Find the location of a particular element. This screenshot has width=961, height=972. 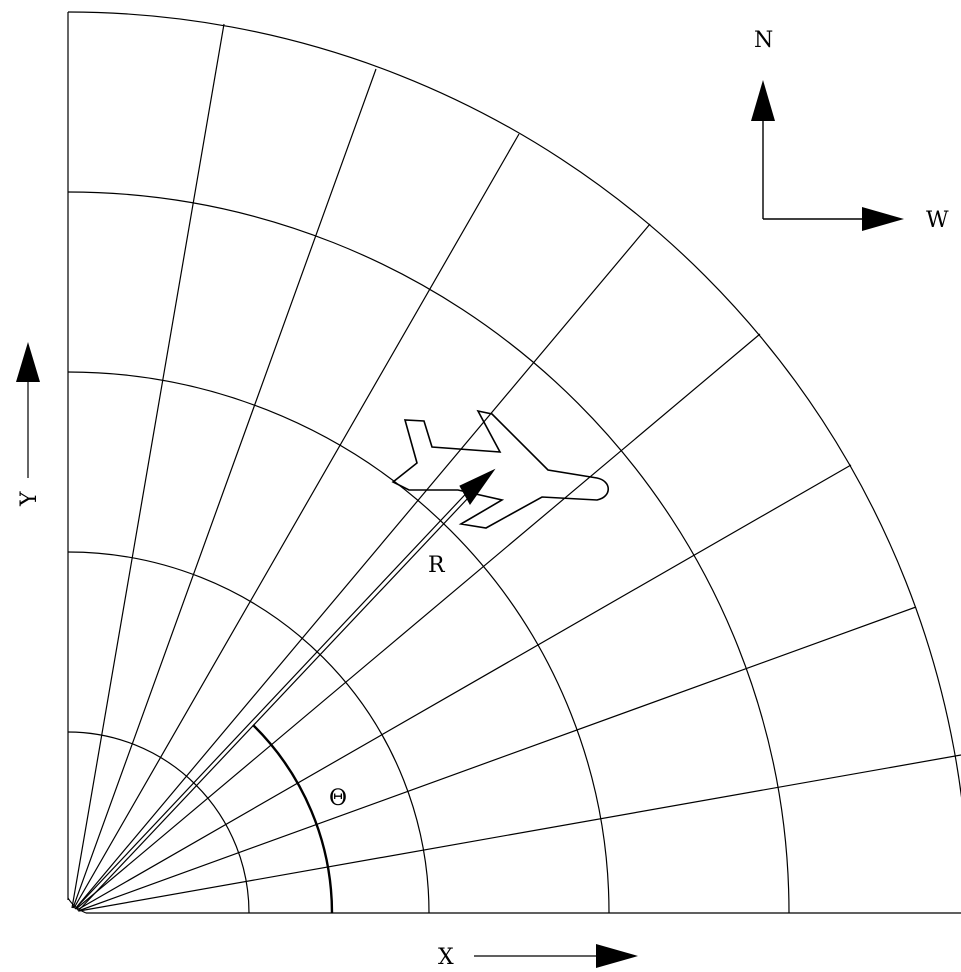

y-axis-label: Y is located at coordinates (29, 499).